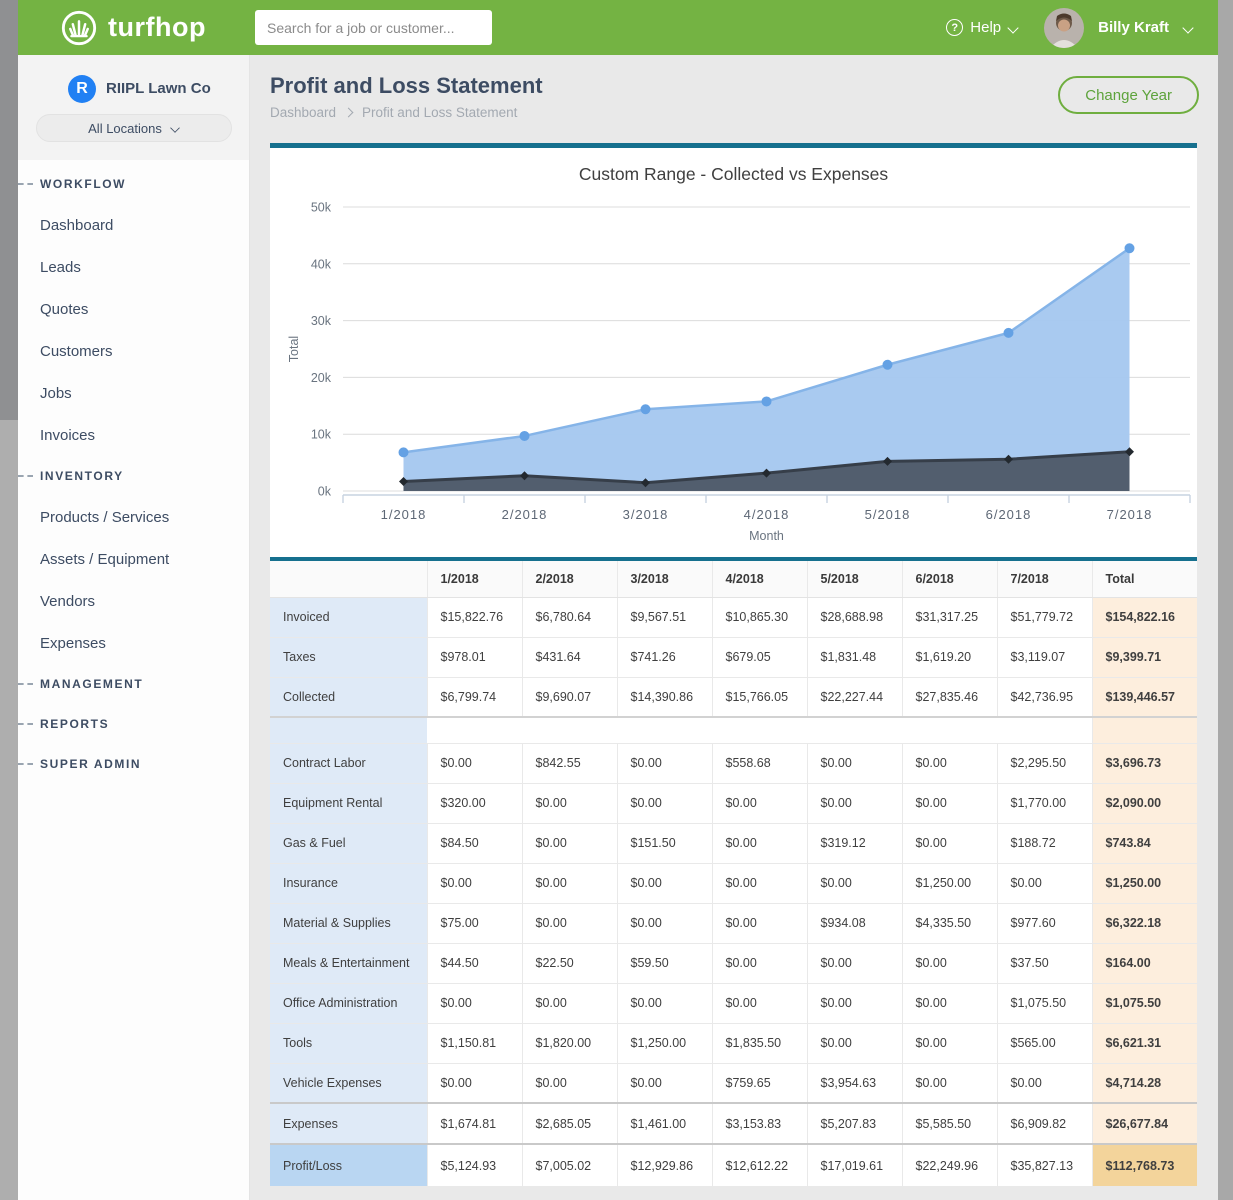  What do you see at coordinates (888, 514) in the screenshot?
I see `x-tick-label: 5/2018` at bounding box center [888, 514].